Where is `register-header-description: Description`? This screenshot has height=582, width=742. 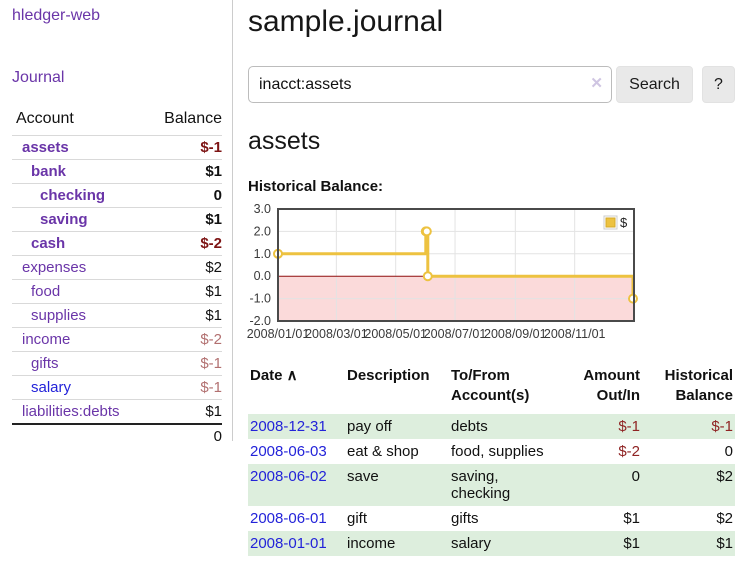
register-header-description: Description is located at coordinates (388, 375).